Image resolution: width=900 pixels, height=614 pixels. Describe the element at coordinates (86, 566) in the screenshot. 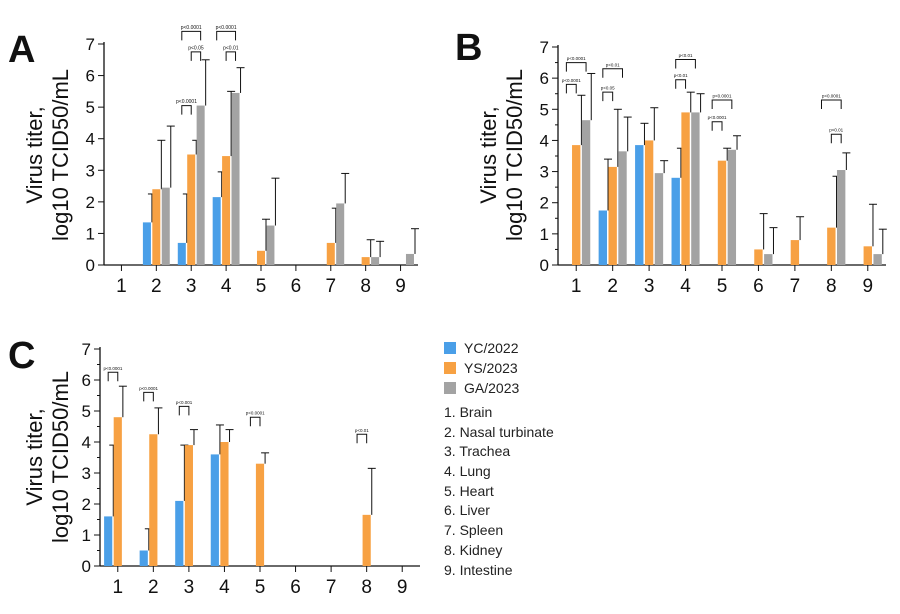

I see `y-tick-label-c: 0` at that location.